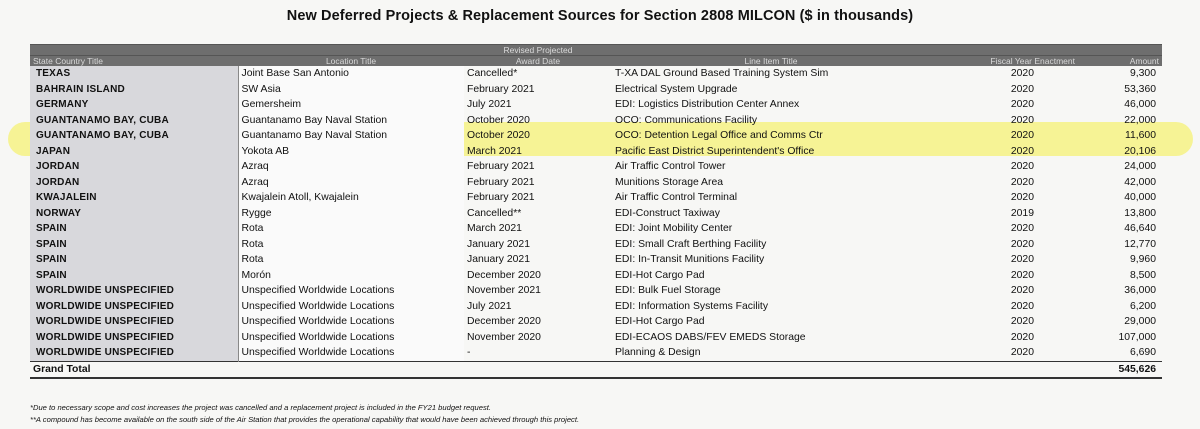 The image size is (1200, 429). What do you see at coordinates (1140, 321) in the screenshot?
I see `row-amount: 29,000` at bounding box center [1140, 321].